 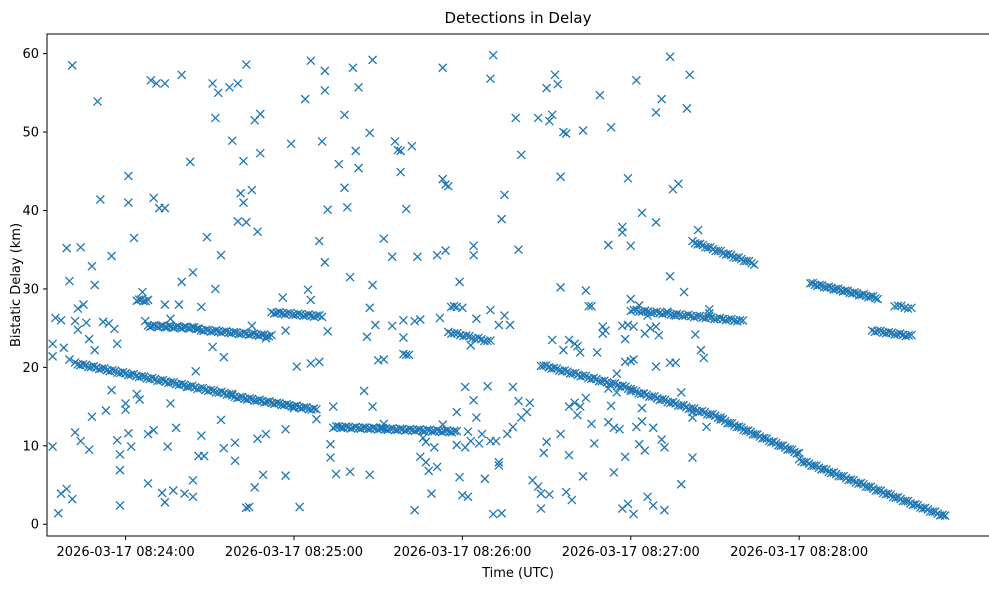 I want to click on x-tick-label: 2026-03-17 08:27:00, so click(x=631, y=552).